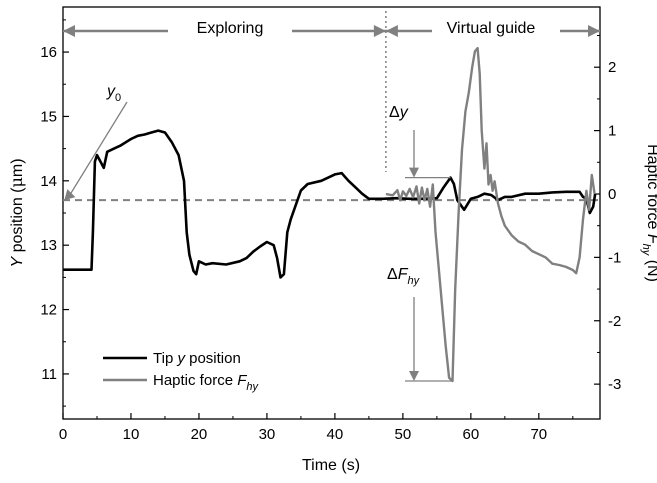 The image size is (657, 483). Describe the element at coordinates (392, 274) in the screenshot. I see `delta-f-symbol: Δ` at that location.